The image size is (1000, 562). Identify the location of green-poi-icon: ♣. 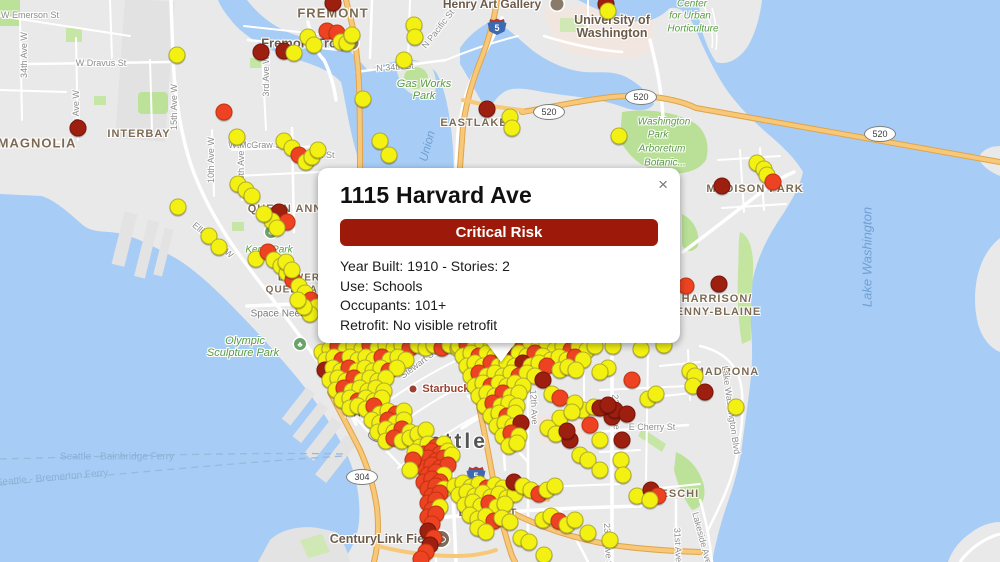
(300, 344).